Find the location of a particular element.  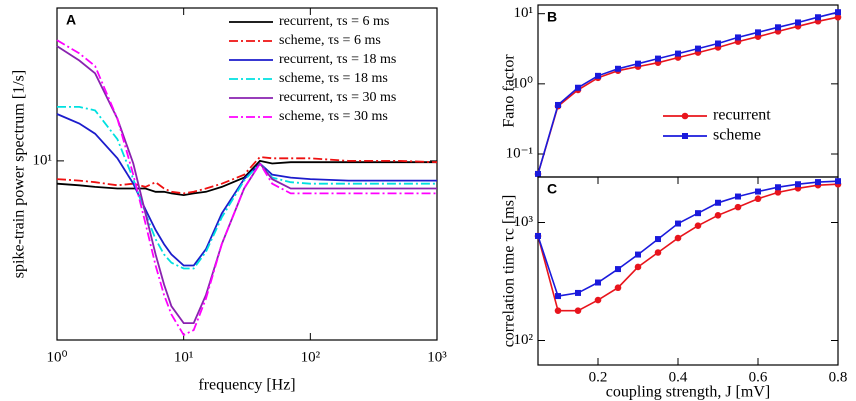

legend-label: scheme is located at coordinates (737, 135).